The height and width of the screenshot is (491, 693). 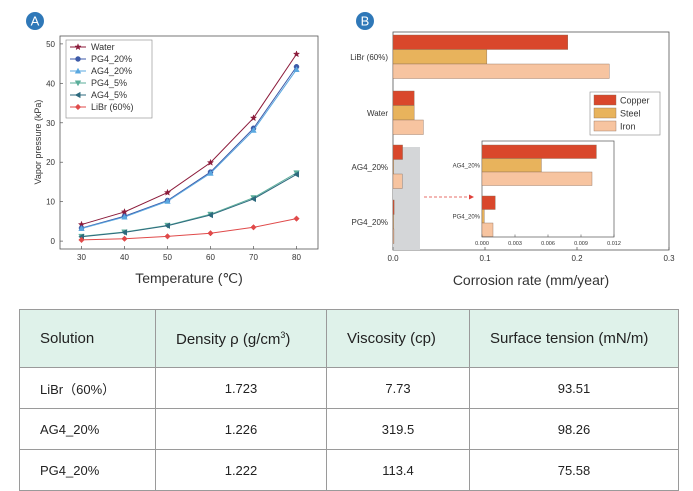 I want to click on table-row: LiBr（60%） 1.723 7.73 93.51, so click(x=349, y=388).